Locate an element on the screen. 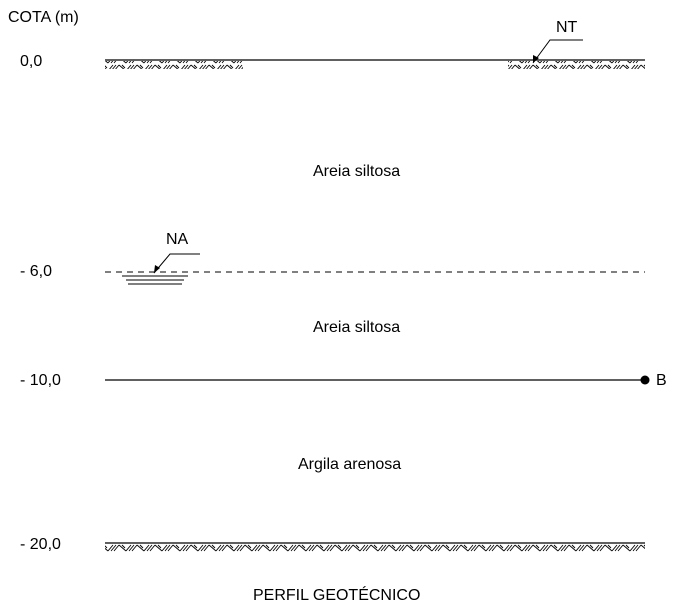 The image size is (680, 606). layer-label-bottom: Argila arenosa is located at coordinates (350, 464).